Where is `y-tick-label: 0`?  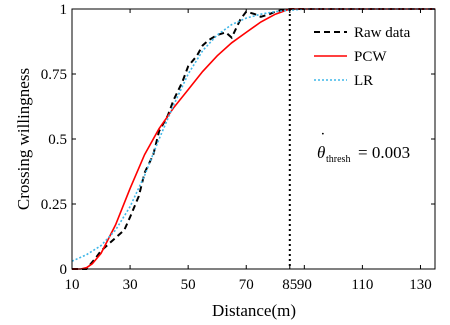
y-tick-label: 0 is located at coordinates (64, 270).